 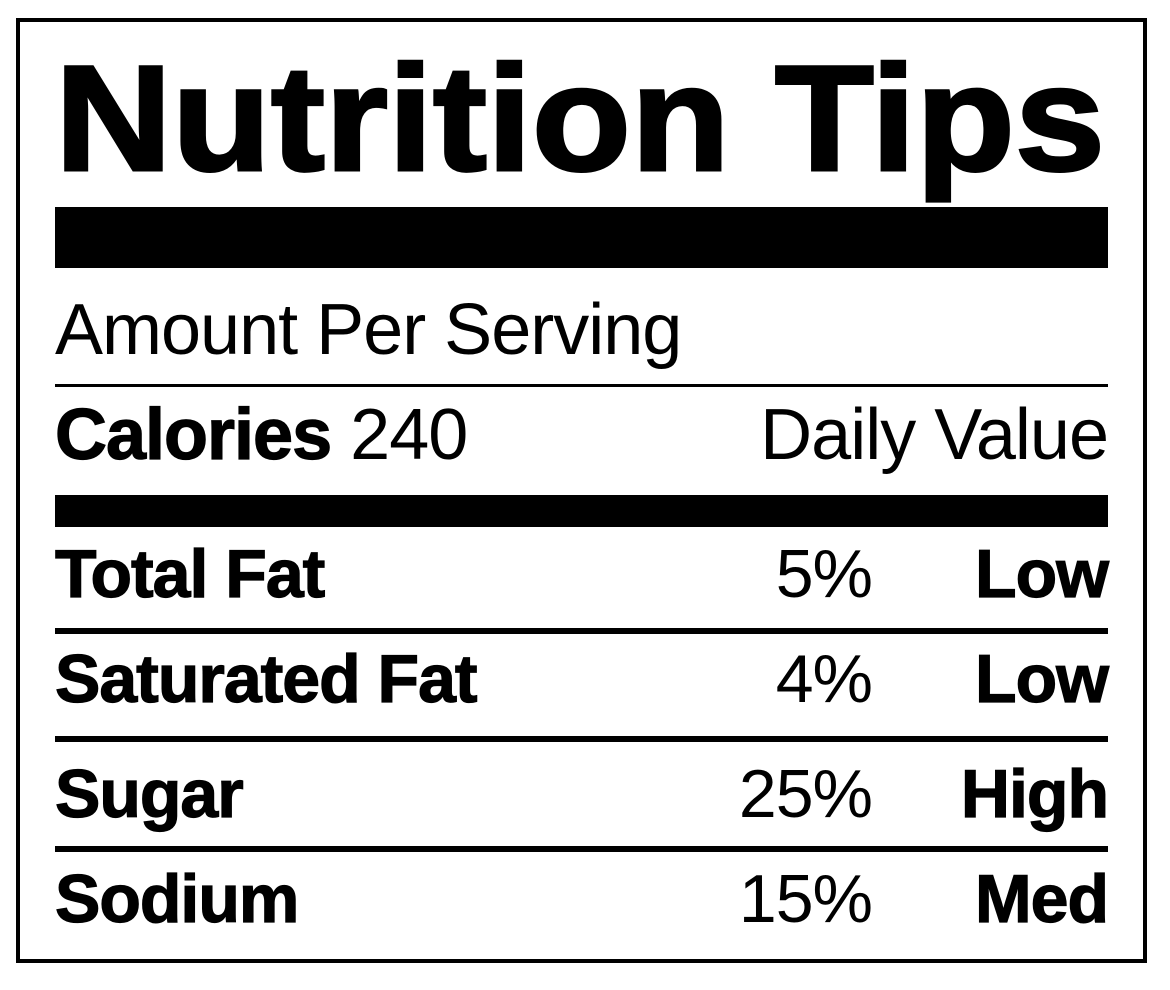 What do you see at coordinates (266, 679) in the screenshot?
I see `nutrient-name: Saturated Fat` at bounding box center [266, 679].